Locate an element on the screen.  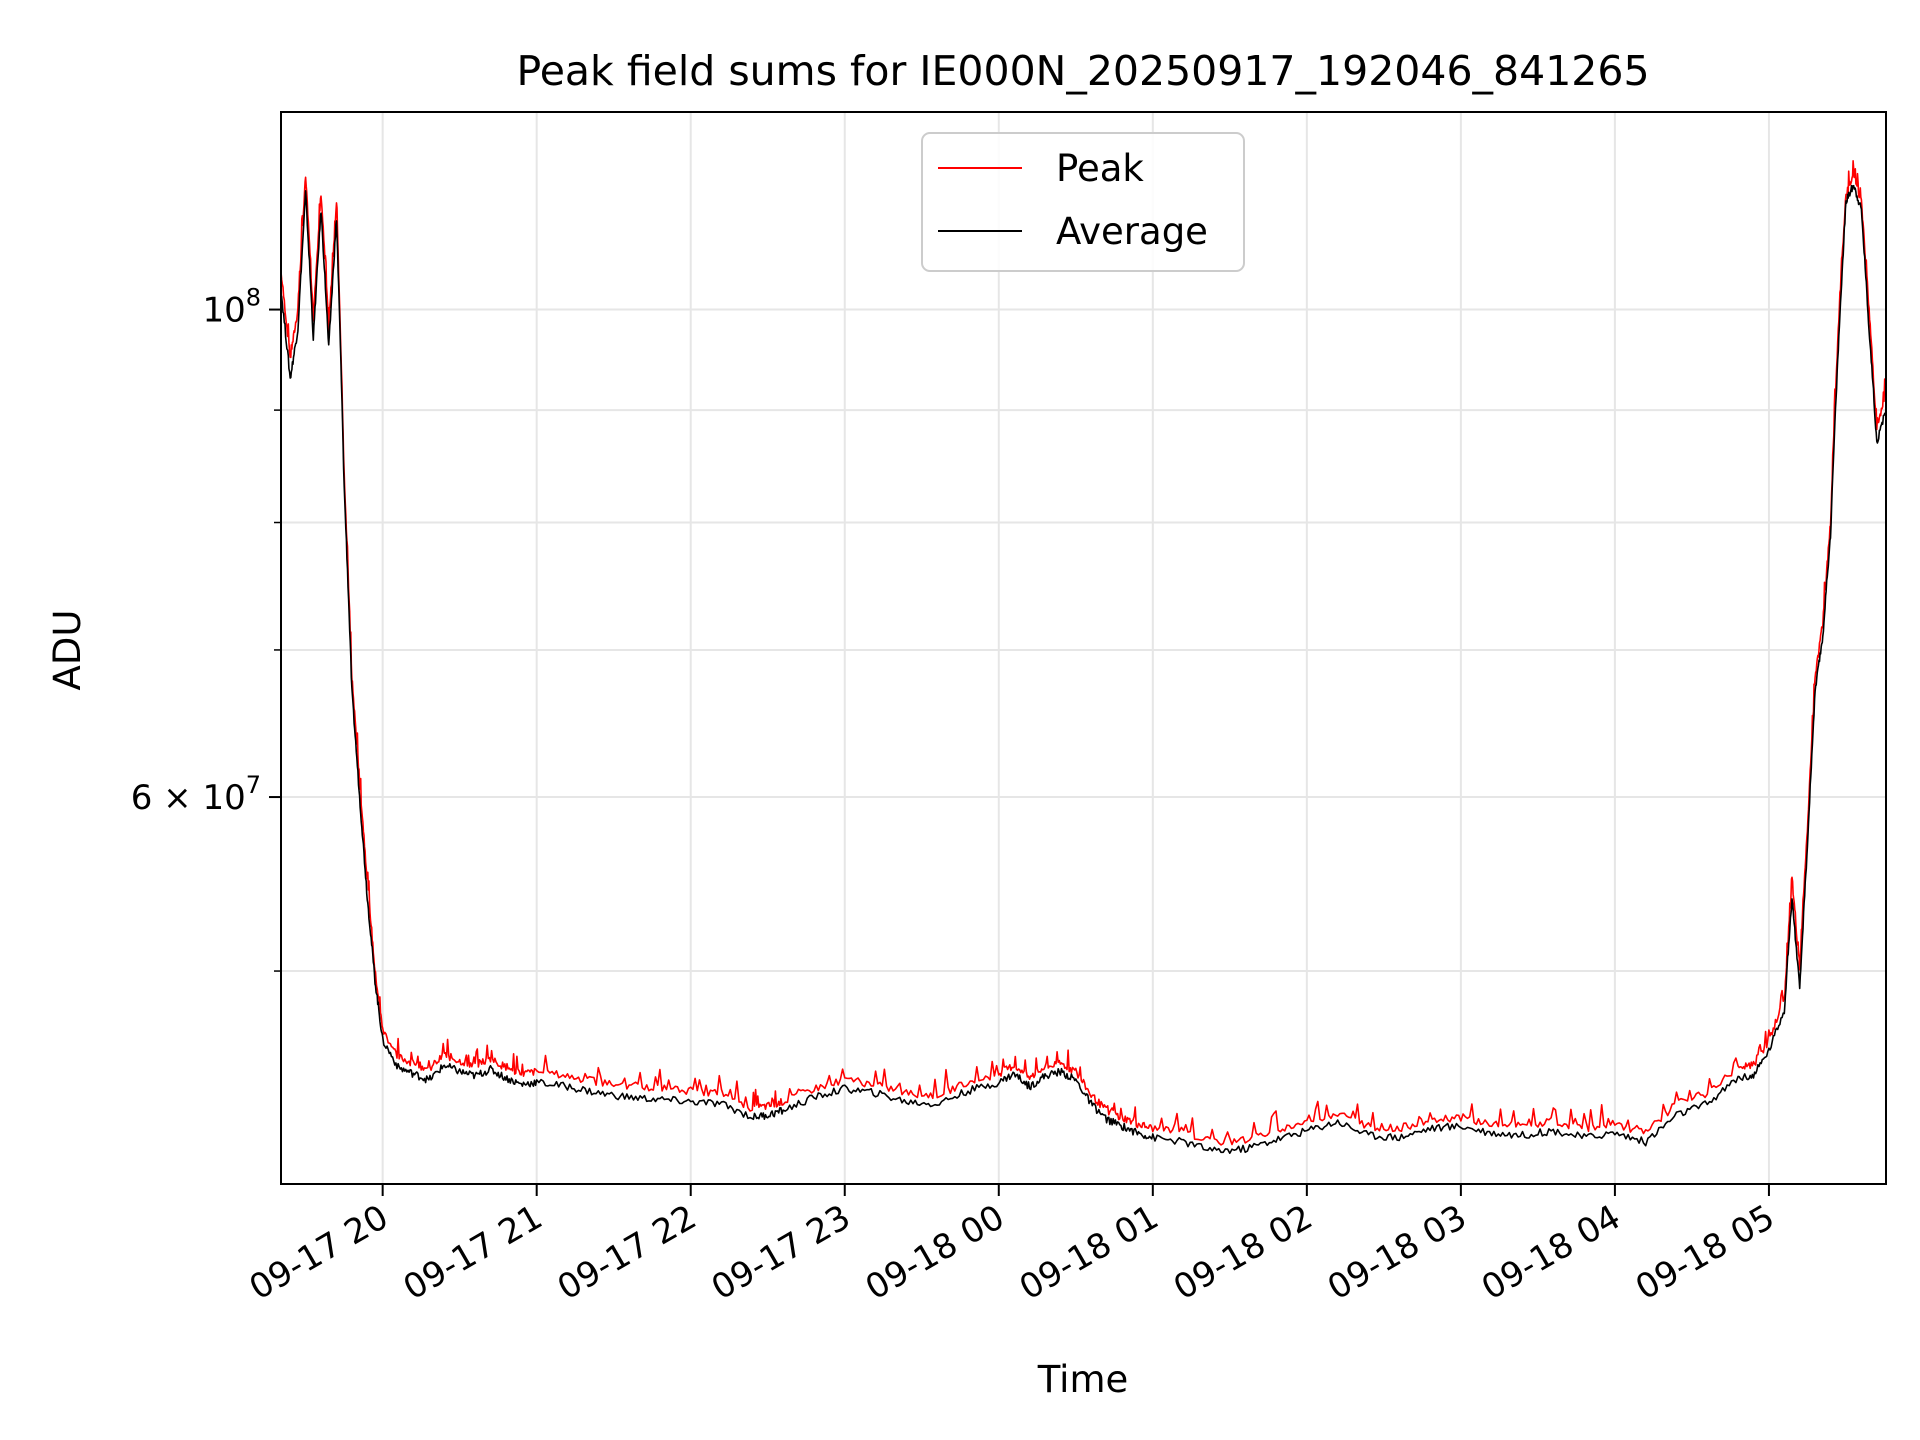
legend-label-peak: Peak is located at coordinates (1100, 168).